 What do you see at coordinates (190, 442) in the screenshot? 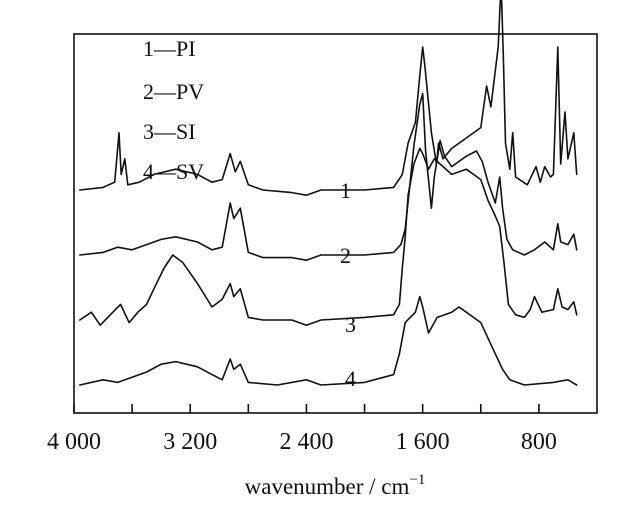
I see `x-tick-label: 3 200` at bounding box center [190, 442].